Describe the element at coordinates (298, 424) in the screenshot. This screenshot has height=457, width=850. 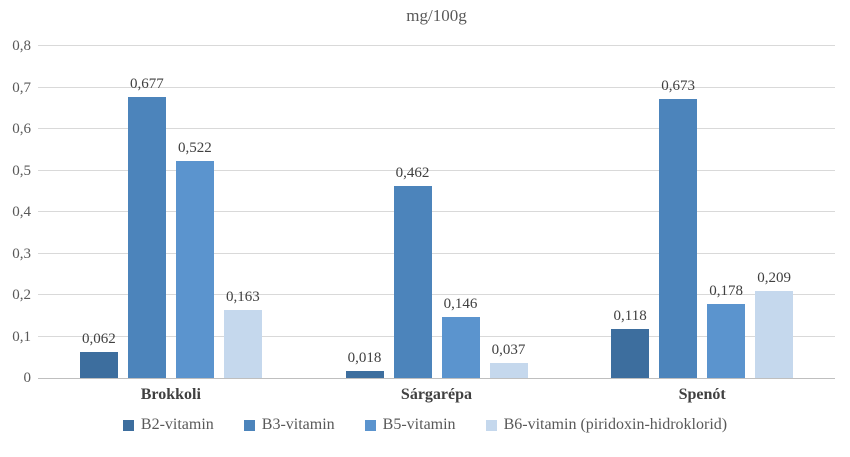
I see `legend-label: B3-vitamin` at that location.